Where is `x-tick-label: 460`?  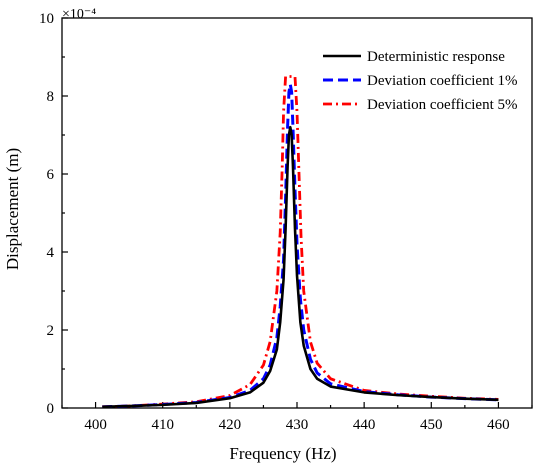
x-tick-label: 460 is located at coordinates (498, 425).